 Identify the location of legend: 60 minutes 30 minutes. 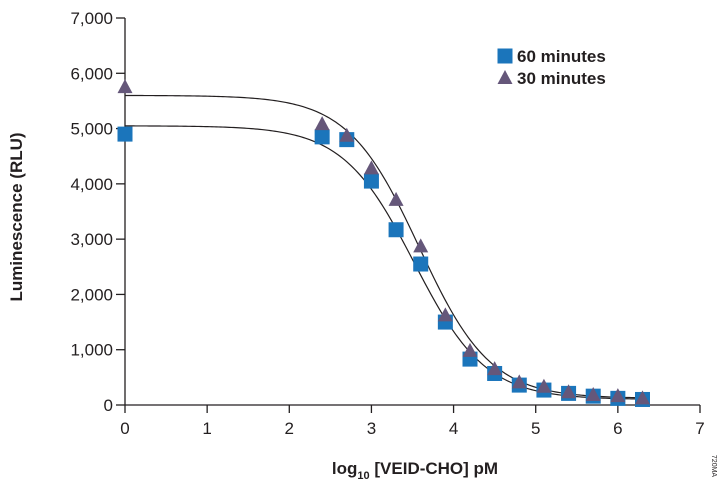
(551, 67).